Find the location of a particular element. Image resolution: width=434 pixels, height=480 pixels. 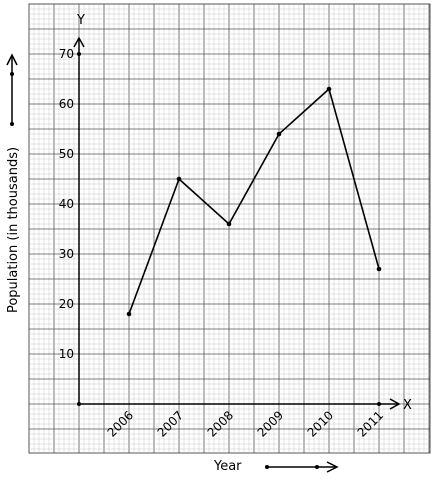

y-tick-label: 70 is located at coordinates (66, 54).